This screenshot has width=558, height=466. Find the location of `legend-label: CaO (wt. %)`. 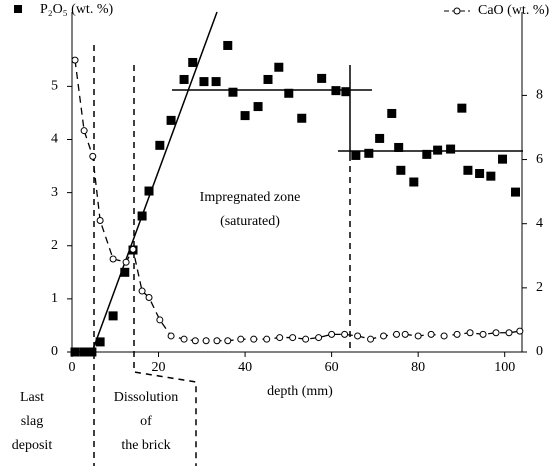

legend-label: CaO (wt. %) is located at coordinates (513, 10).